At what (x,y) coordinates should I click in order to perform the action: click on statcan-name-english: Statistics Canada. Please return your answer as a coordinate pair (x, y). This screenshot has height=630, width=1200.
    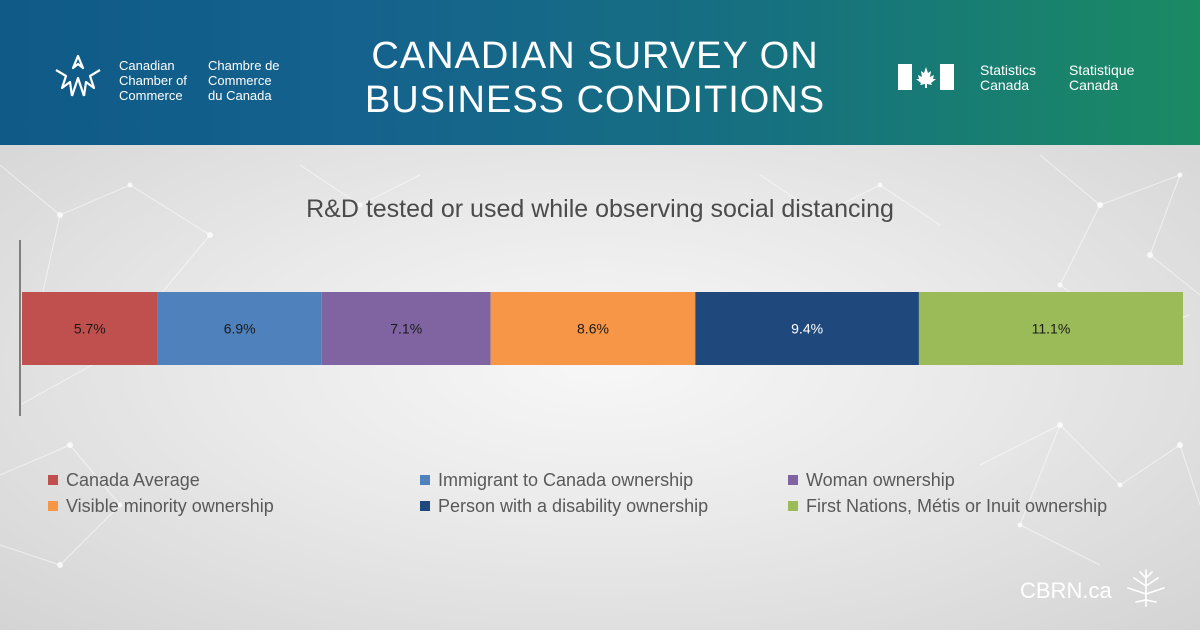
    Looking at the image, I should click on (1008, 77).